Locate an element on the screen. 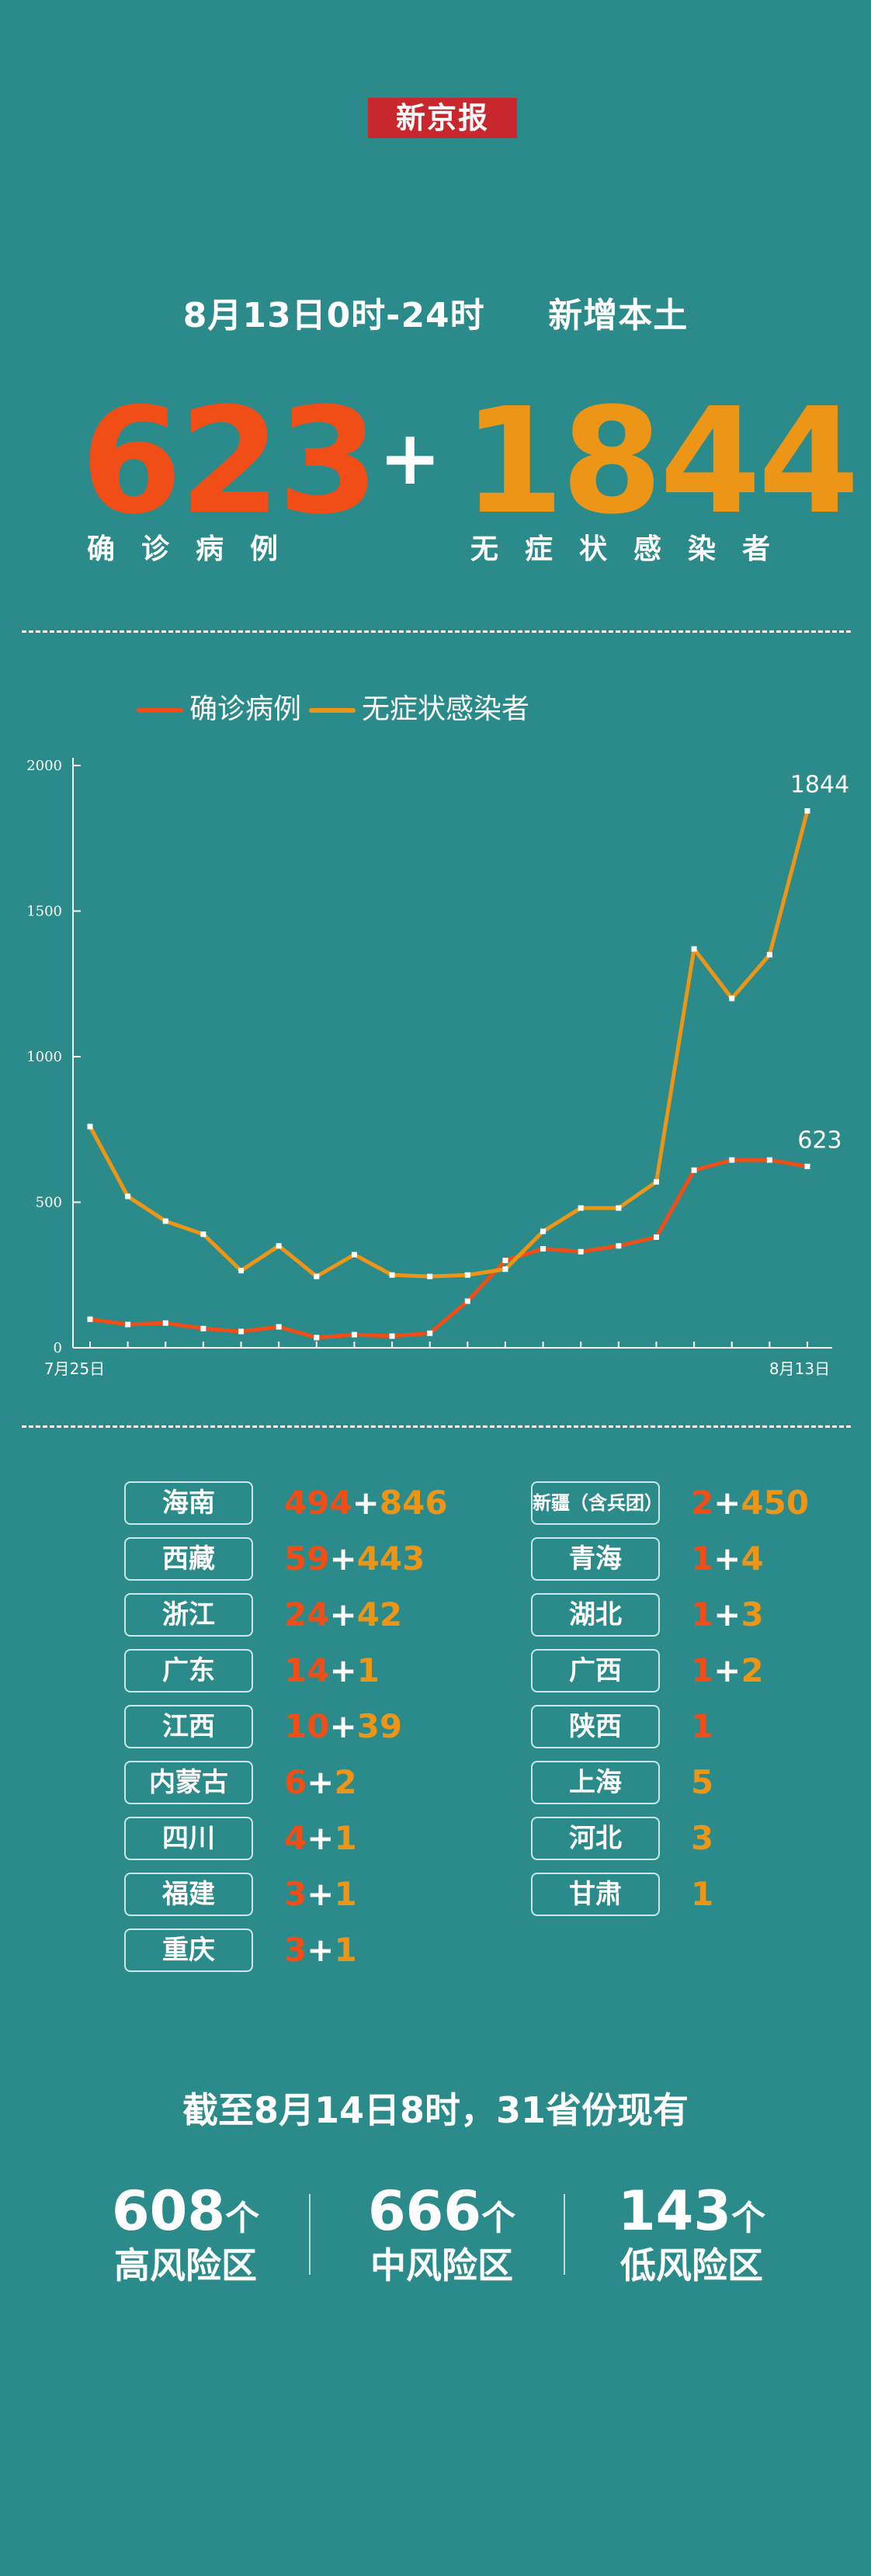  end-value-label: 623 is located at coordinates (819, 1140).